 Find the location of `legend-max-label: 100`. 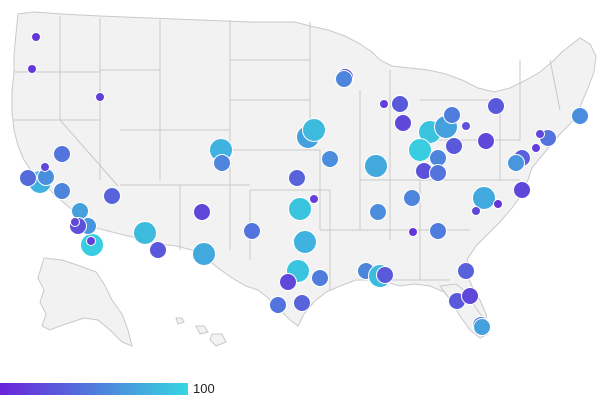

legend-max-label: 100 is located at coordinates (204, 388).